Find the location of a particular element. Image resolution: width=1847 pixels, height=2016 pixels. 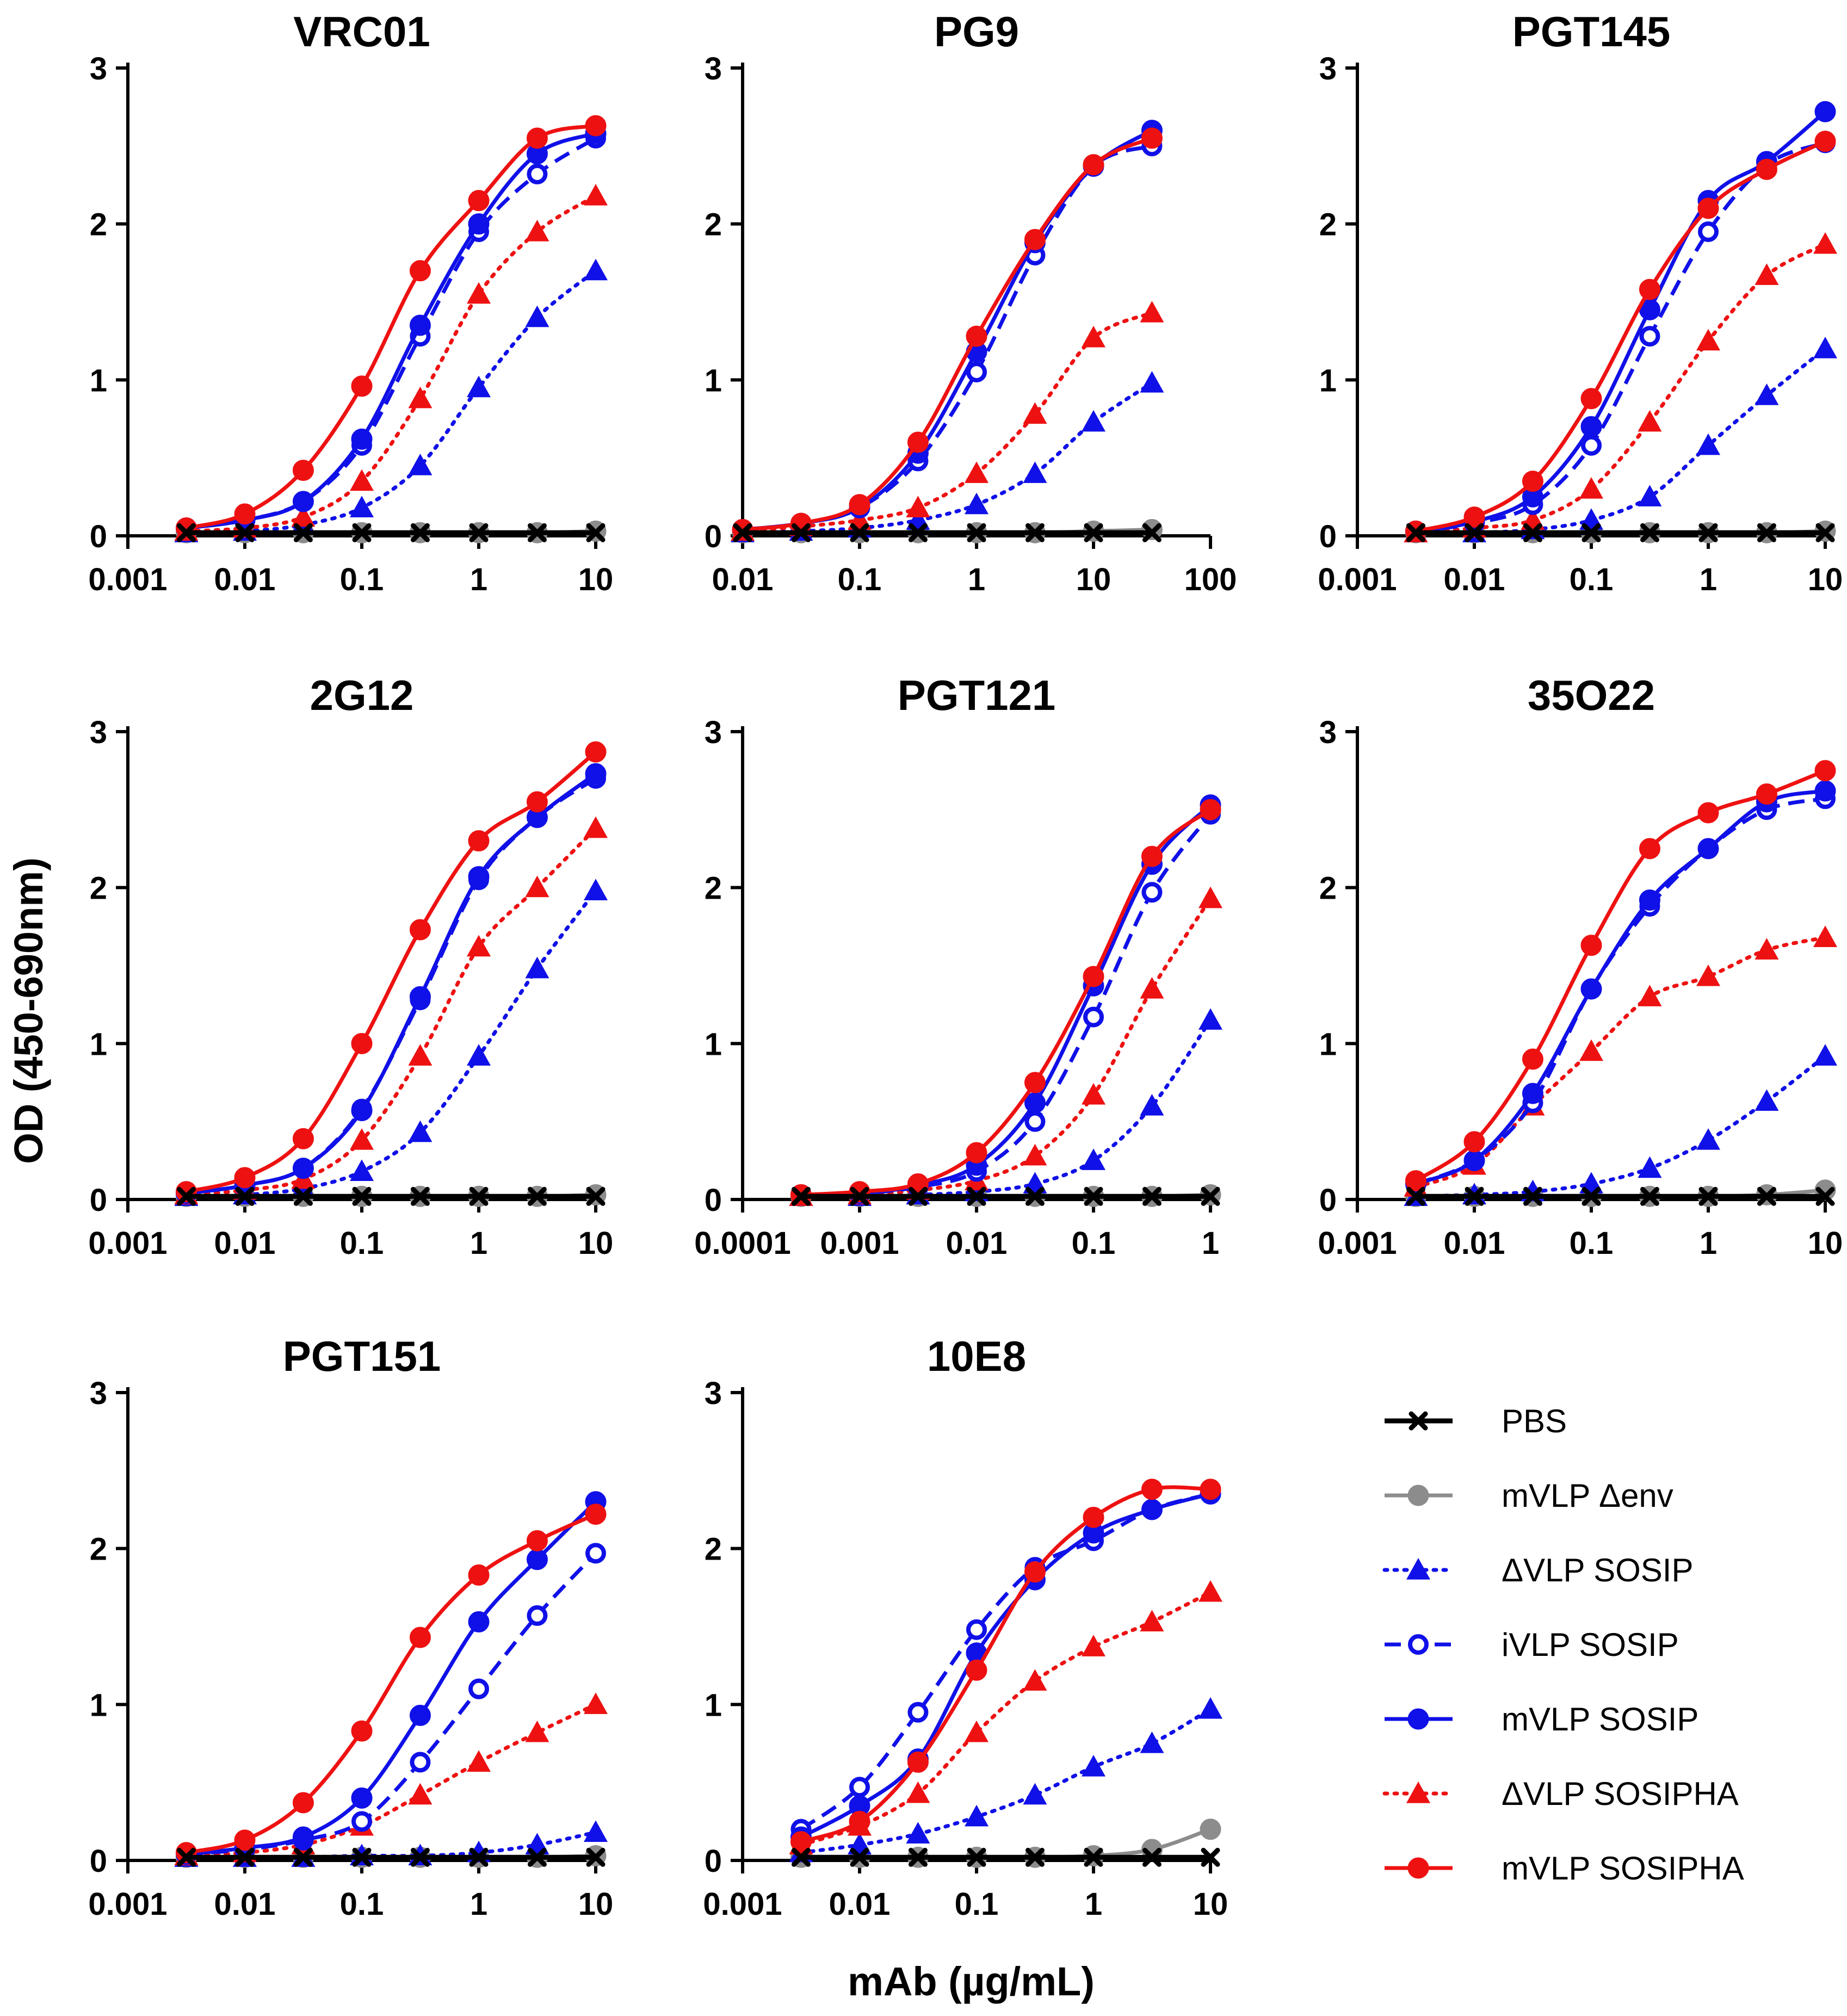

panel-pgt121: PGT121 0 1 2 3 0.0001 0.001 0.01 0.1 1 is located at coordinates (958, 966).